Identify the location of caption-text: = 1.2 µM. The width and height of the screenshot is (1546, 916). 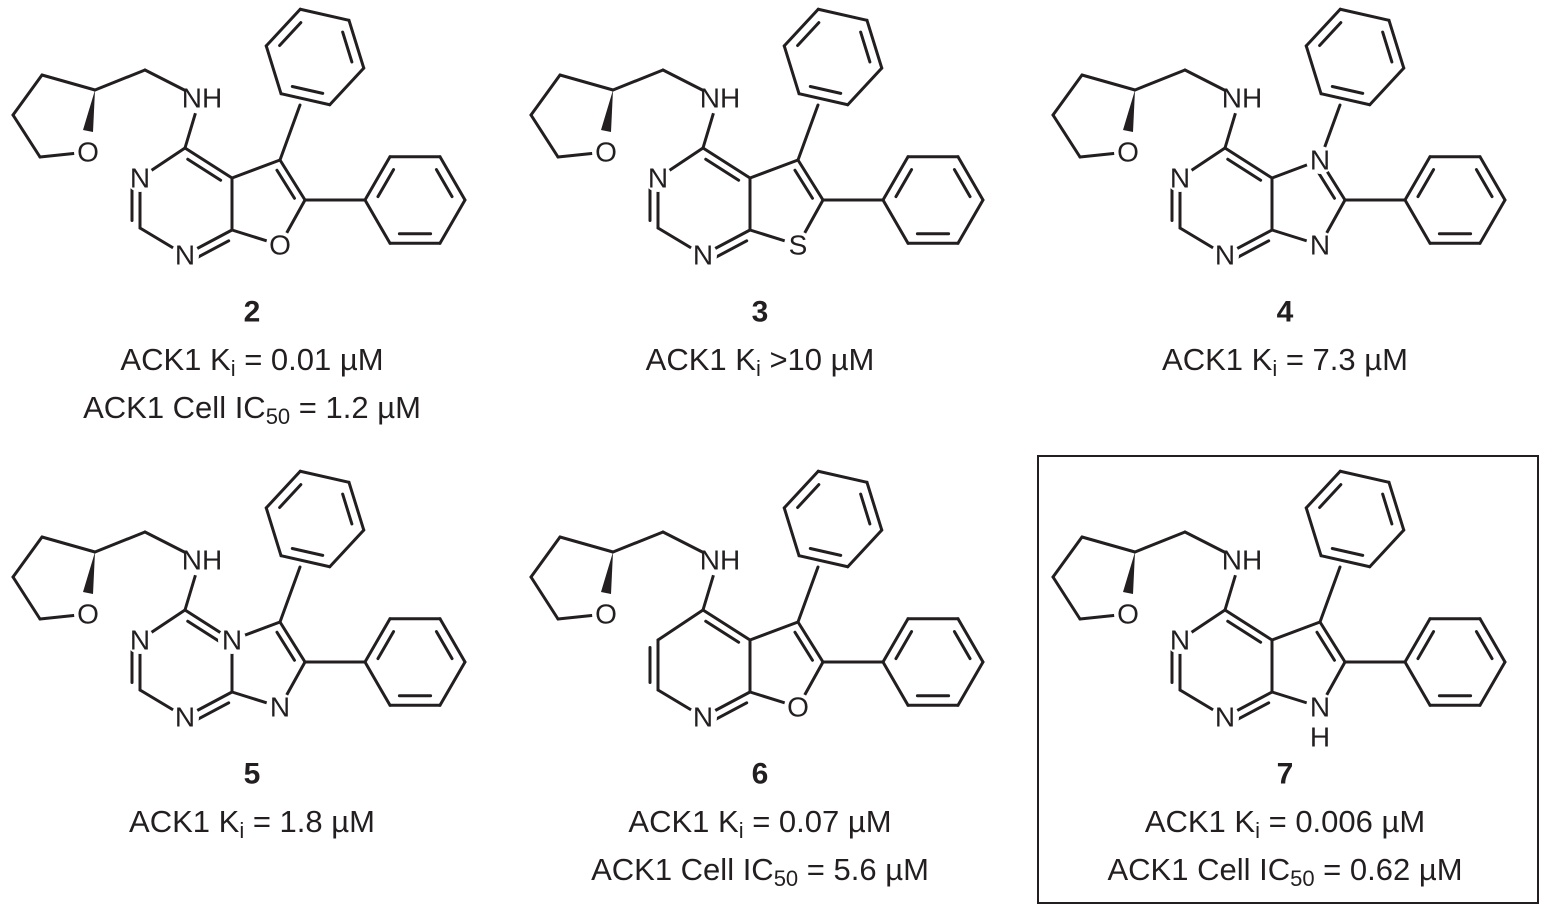
(355, 407).